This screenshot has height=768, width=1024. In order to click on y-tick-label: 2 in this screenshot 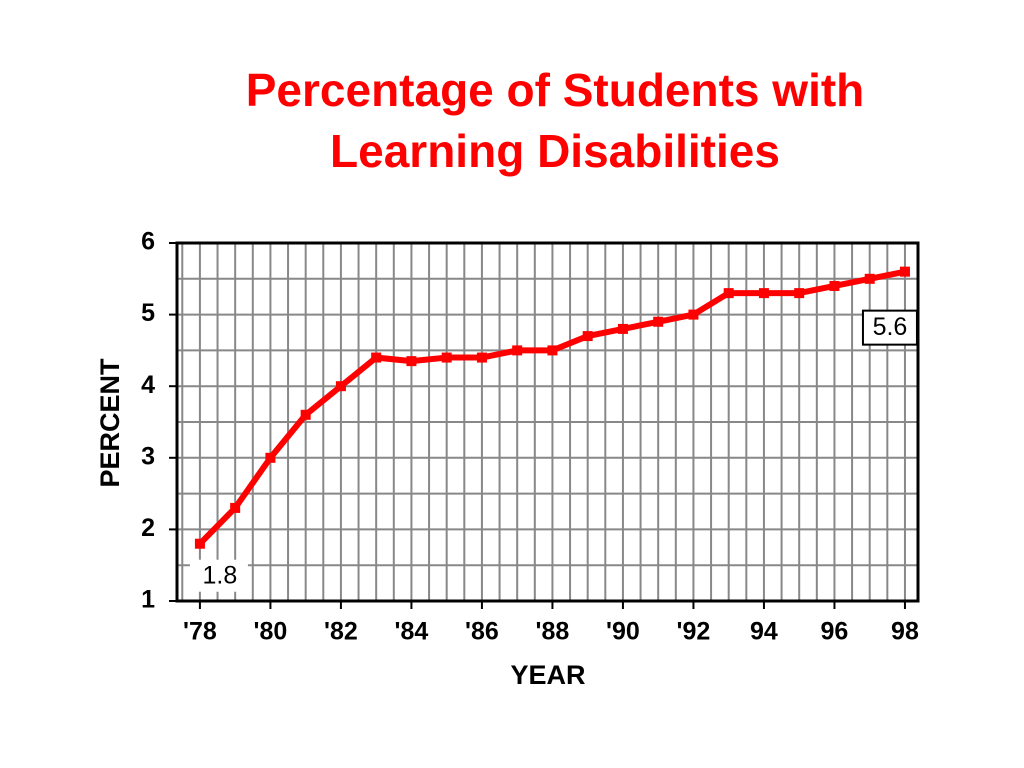, I will do `click(148, 528)`.